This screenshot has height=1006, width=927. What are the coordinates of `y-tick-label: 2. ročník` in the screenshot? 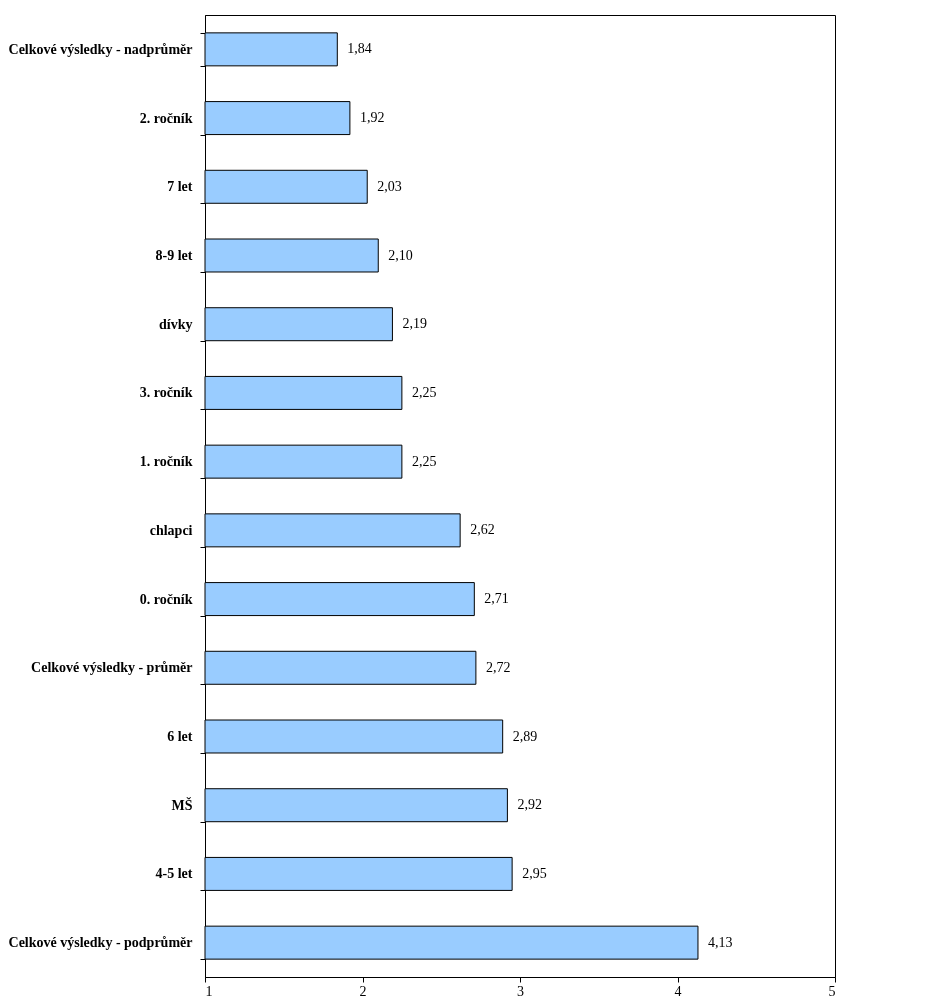 It's located at (166, 118).